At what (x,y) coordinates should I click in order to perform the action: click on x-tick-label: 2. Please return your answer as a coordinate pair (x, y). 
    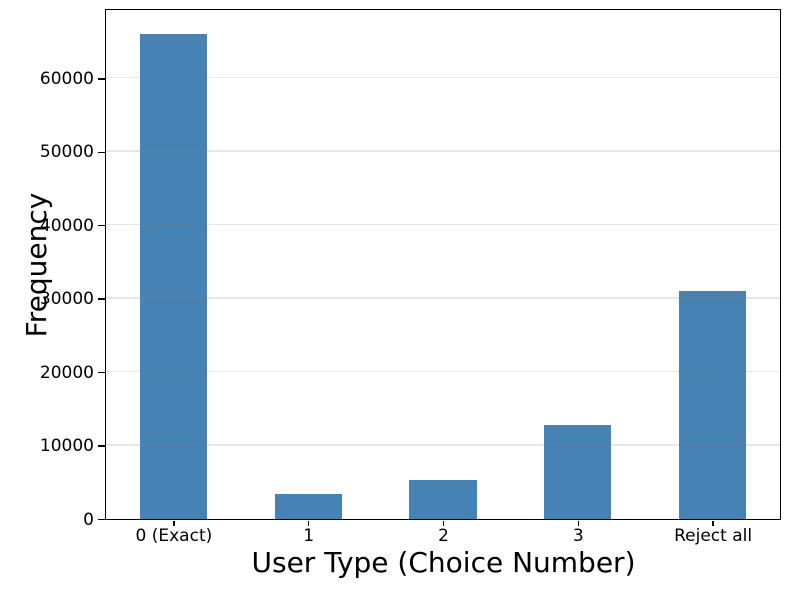
    Looking at the image, I should click on (443, 536).